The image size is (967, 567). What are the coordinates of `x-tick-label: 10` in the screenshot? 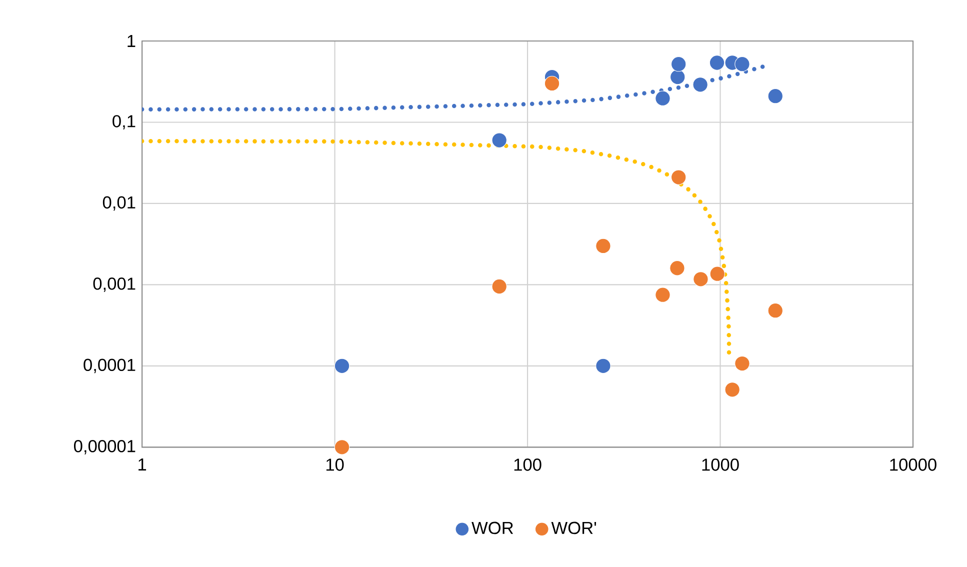 It's located at (335, 464).